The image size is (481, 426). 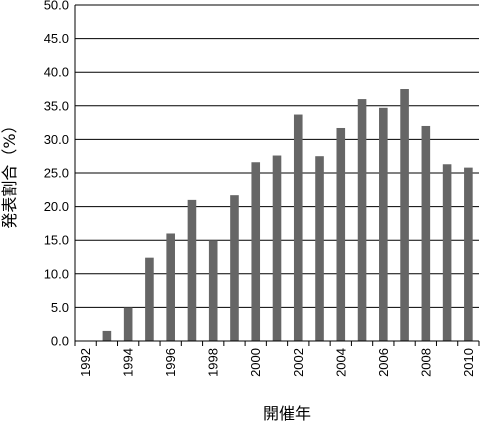 What do you see at coordinates (277, 248) in the screenshot?
I see `bar-2001` at bounding box center [277, 248].